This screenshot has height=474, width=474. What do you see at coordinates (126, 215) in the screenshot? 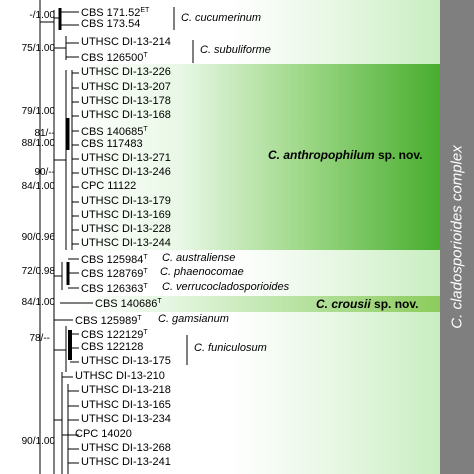
I see `taxon-label: UTHSC DI-13-169` at bounding box center [126, 215].